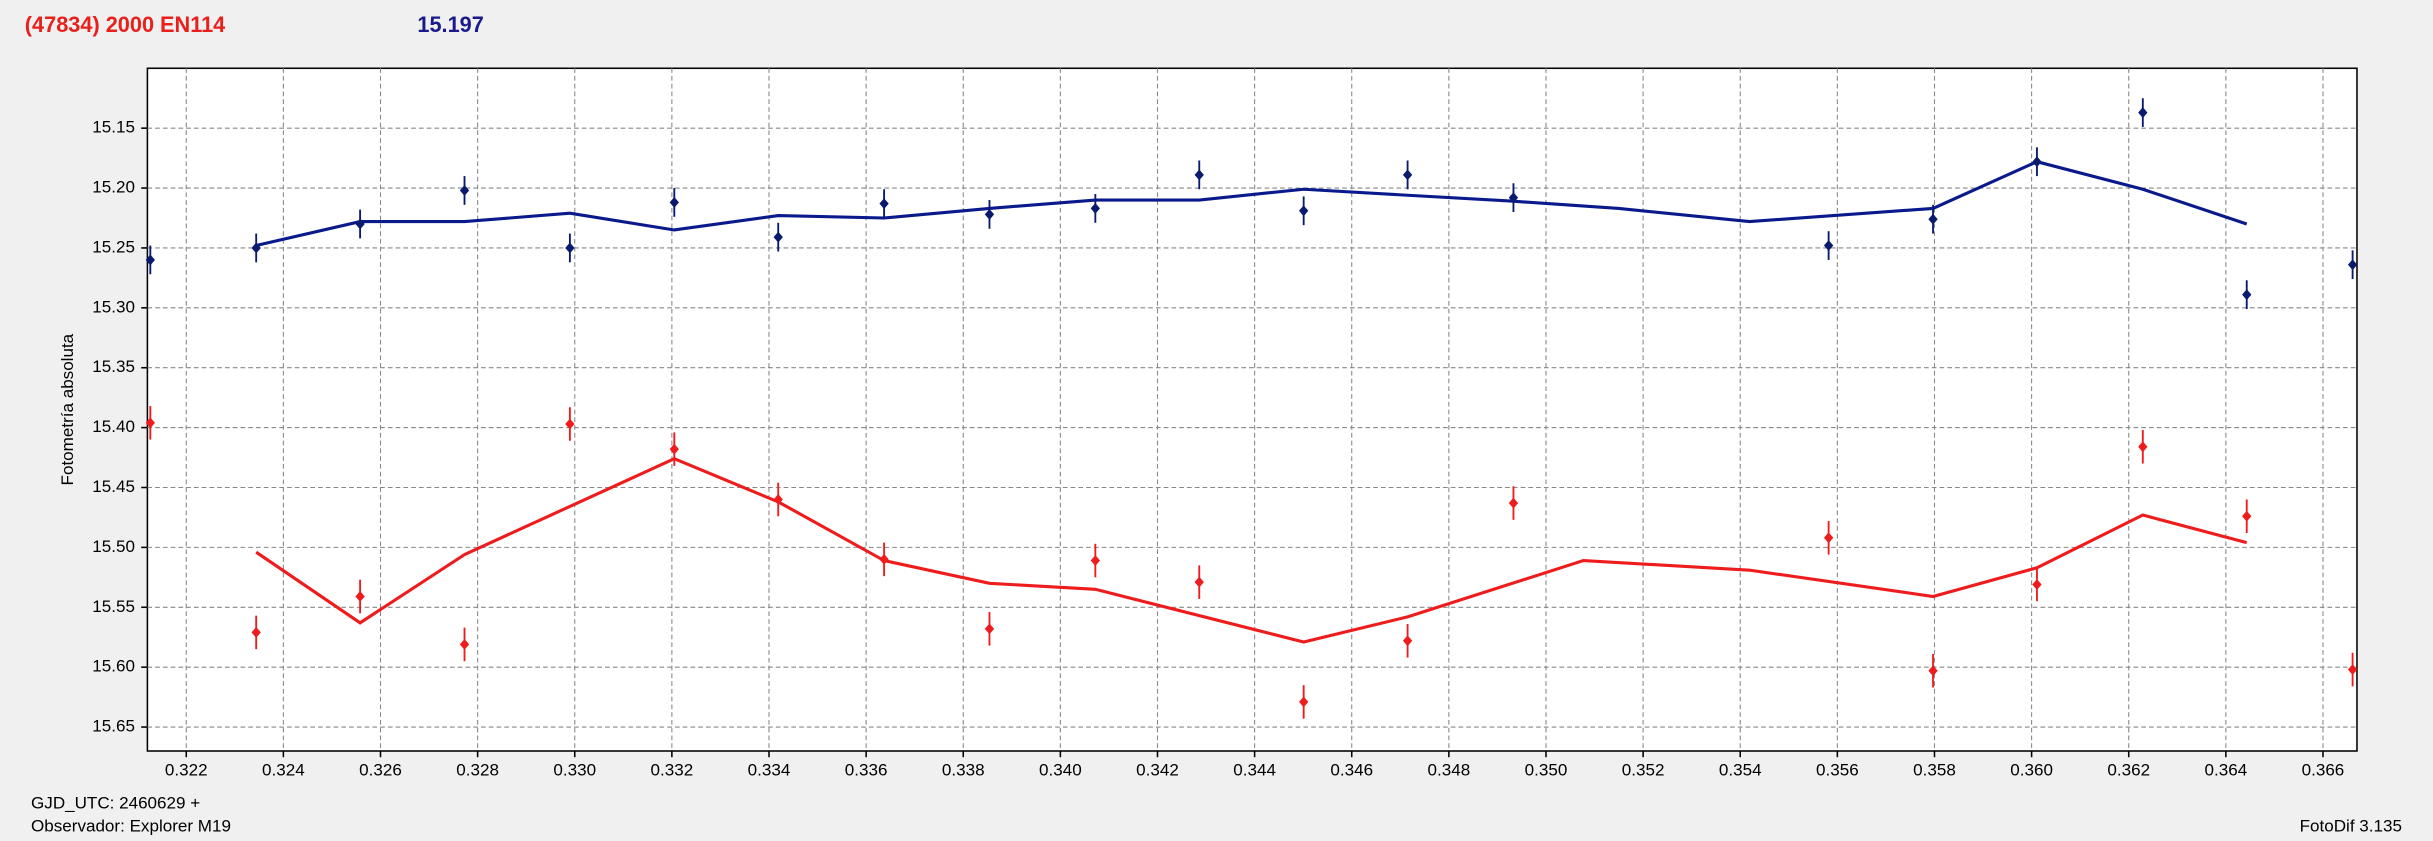  I want to click on x-tick-label: 0.362, so click(2128, 770).